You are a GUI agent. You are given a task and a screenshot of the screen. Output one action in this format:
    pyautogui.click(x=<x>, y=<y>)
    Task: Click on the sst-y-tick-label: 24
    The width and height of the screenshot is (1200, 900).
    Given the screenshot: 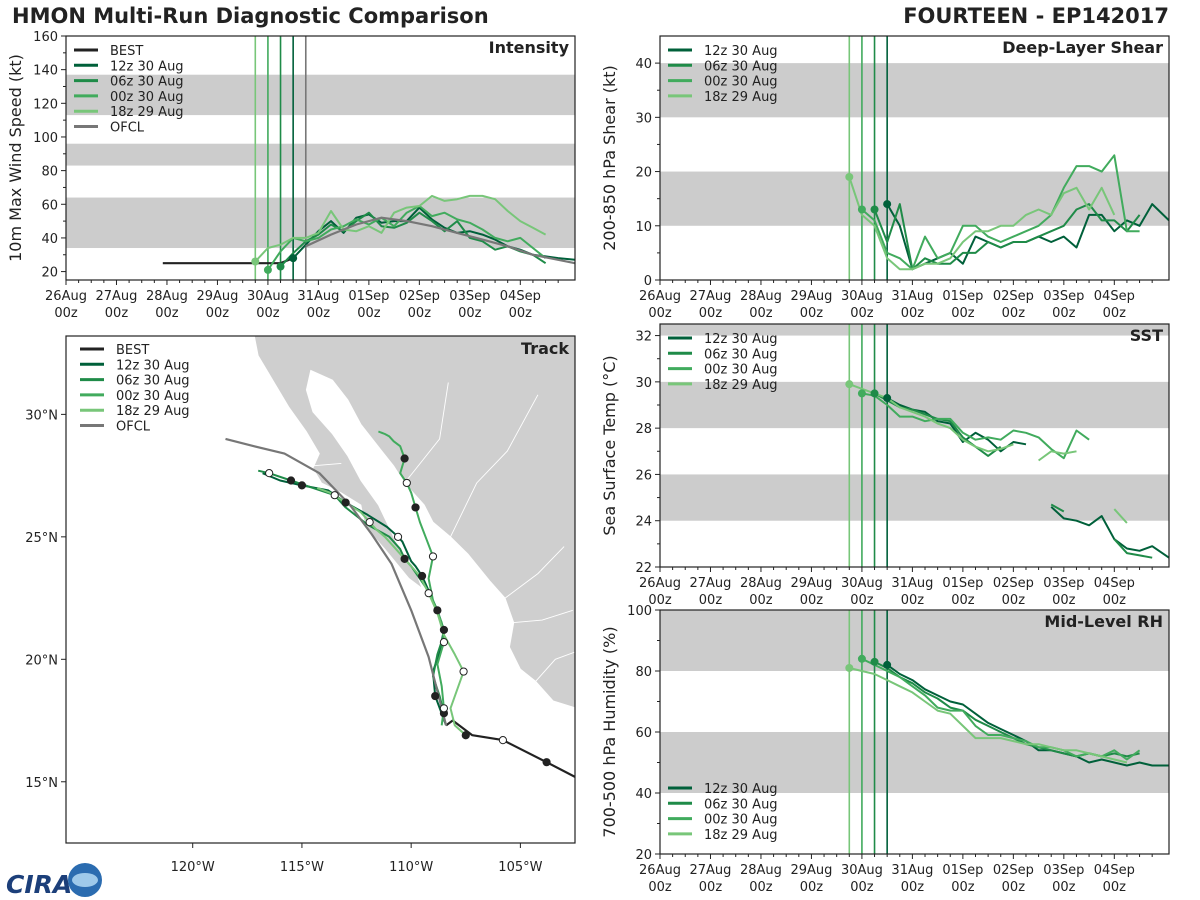 What is the action you would take?
    pyautogui.click(x=643, y=522)
    